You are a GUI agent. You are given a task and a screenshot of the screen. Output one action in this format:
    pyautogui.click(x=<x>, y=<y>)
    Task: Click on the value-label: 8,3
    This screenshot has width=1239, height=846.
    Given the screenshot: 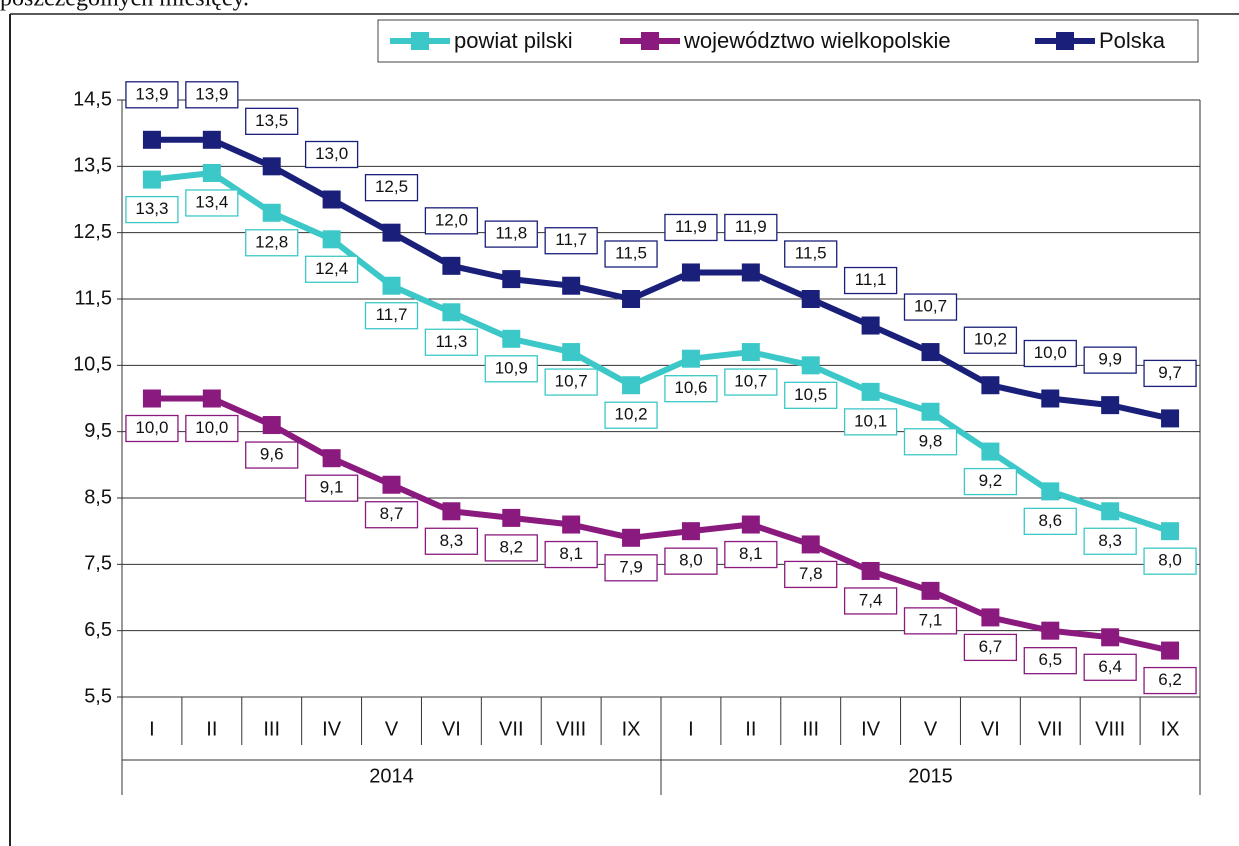 What is the action you would take?
    pyautogui.click(x=1110, y=540)
    